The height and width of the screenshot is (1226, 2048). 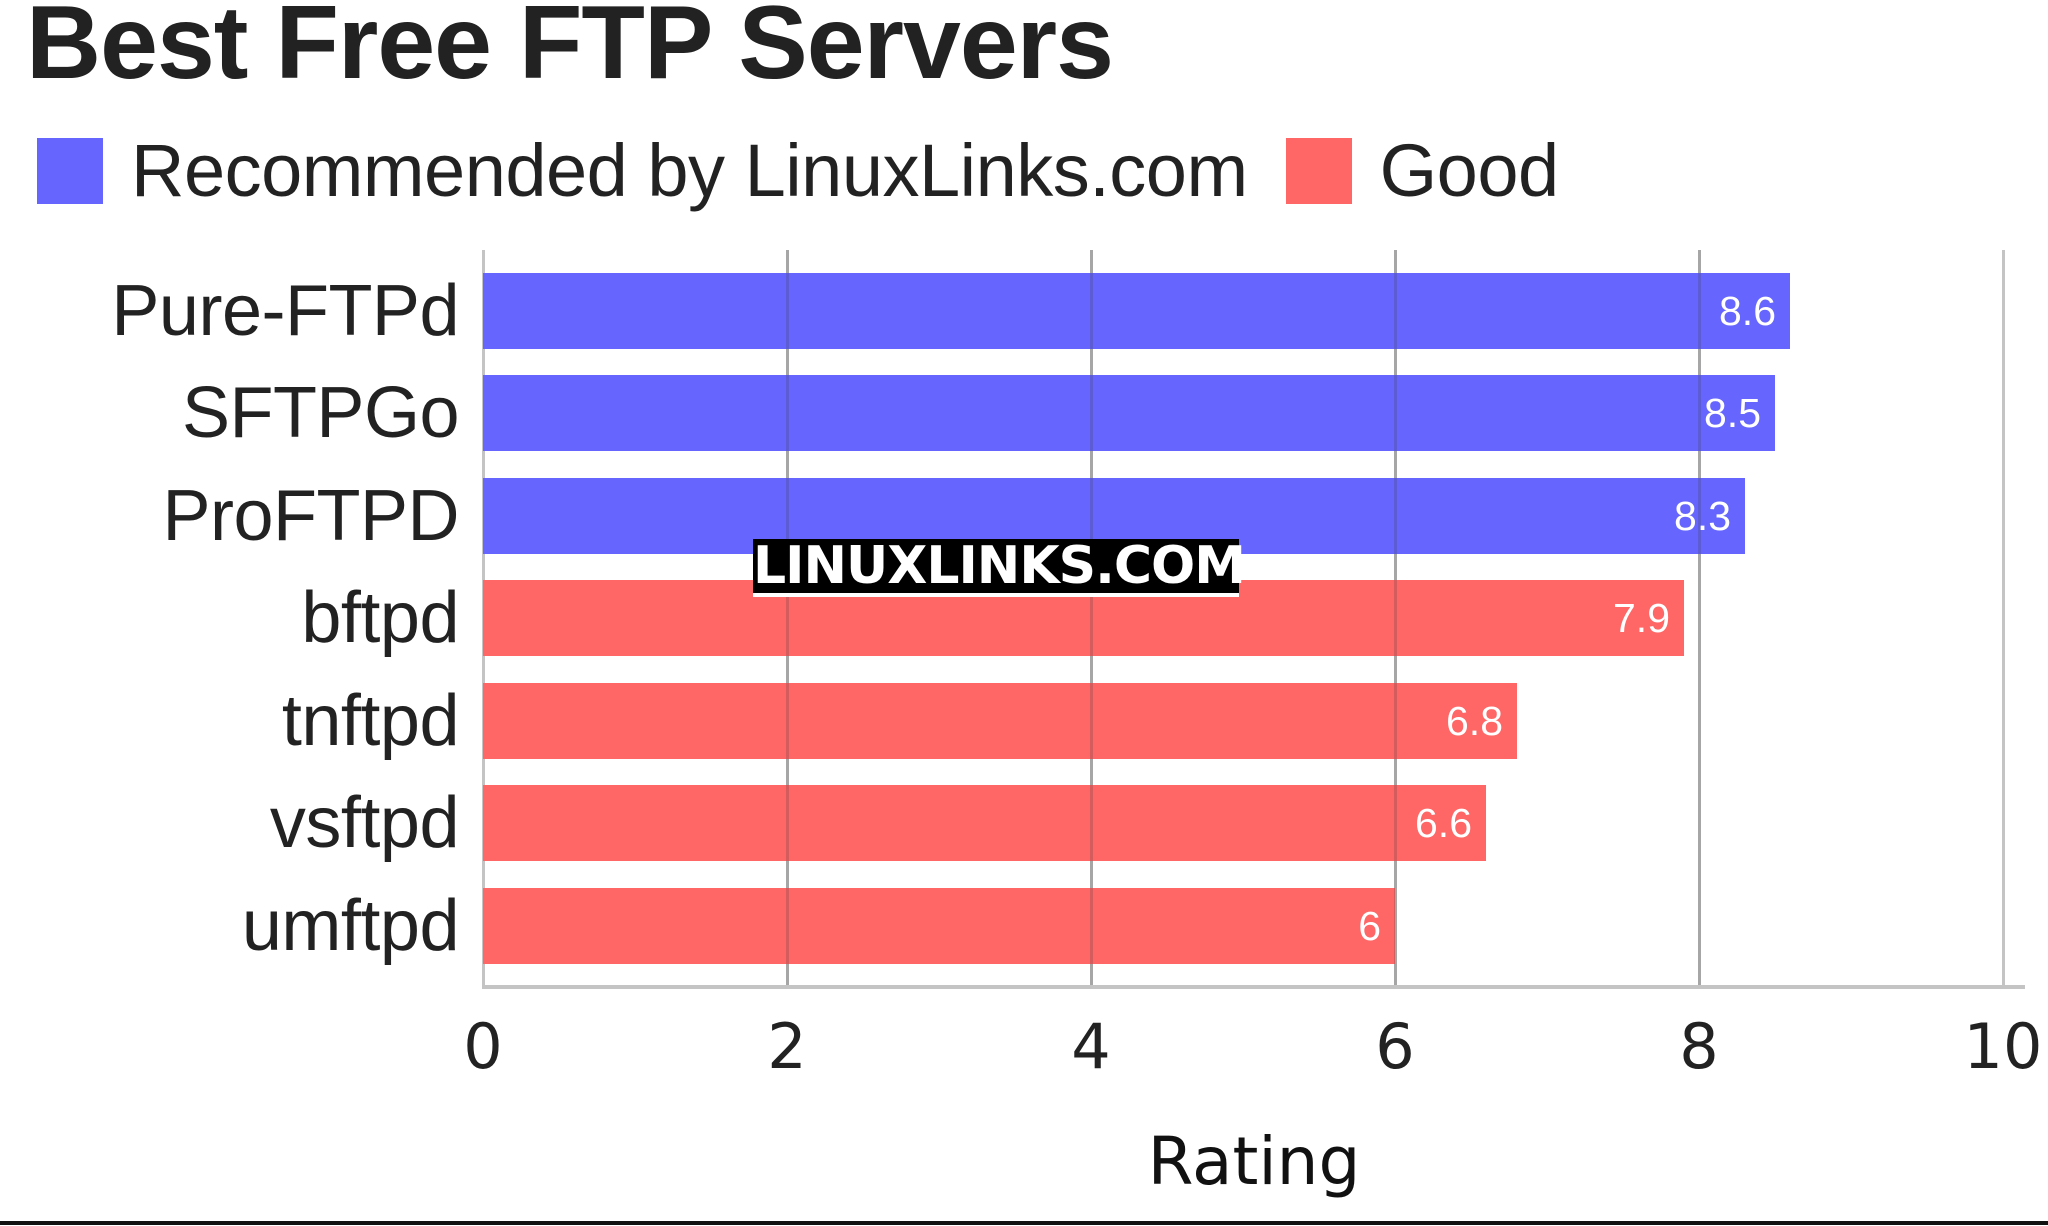 What do you see at coordinates (350, 926) in the screenshot?
I see `category-label: umftpd` at bounding box center [350, 926].